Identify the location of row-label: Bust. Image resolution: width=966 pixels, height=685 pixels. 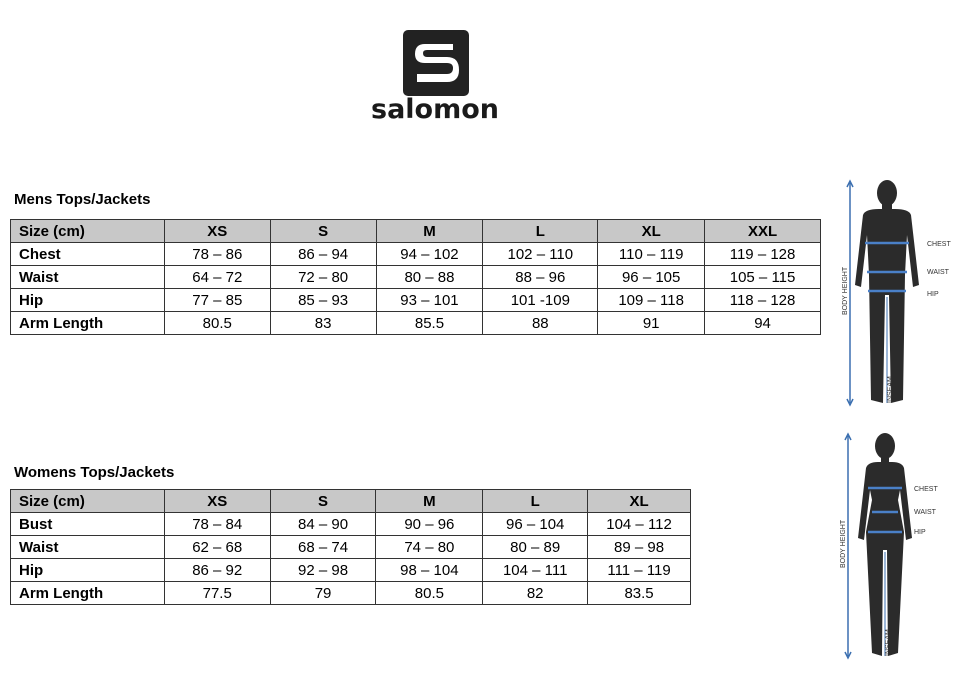
(87, 524).